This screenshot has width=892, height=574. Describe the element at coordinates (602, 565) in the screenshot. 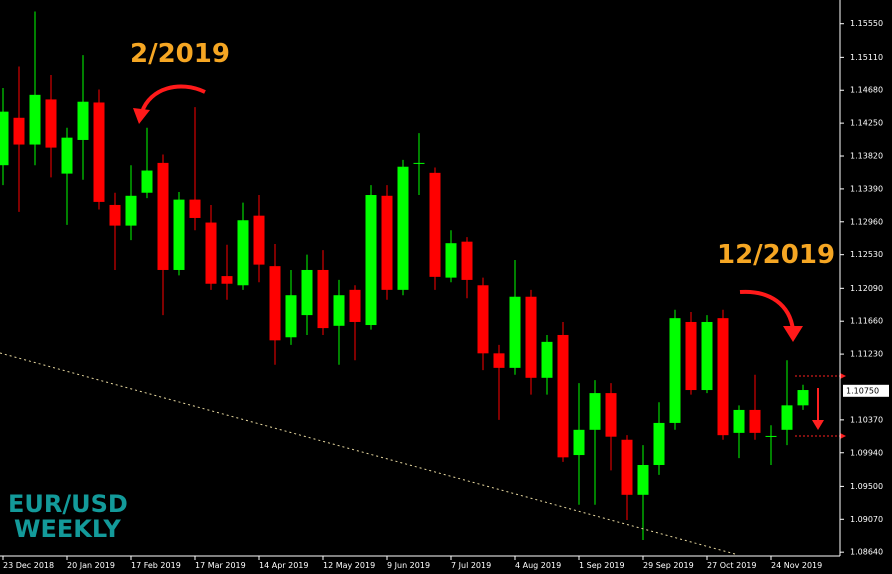

I see `x-tick-label: 1 Sep 2019` at that location.